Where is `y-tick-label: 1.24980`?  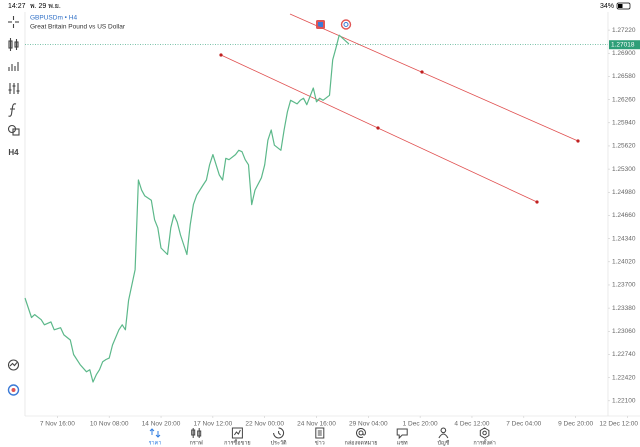 y-tick-label: 1.24980 is located at coordinates (624, 192).